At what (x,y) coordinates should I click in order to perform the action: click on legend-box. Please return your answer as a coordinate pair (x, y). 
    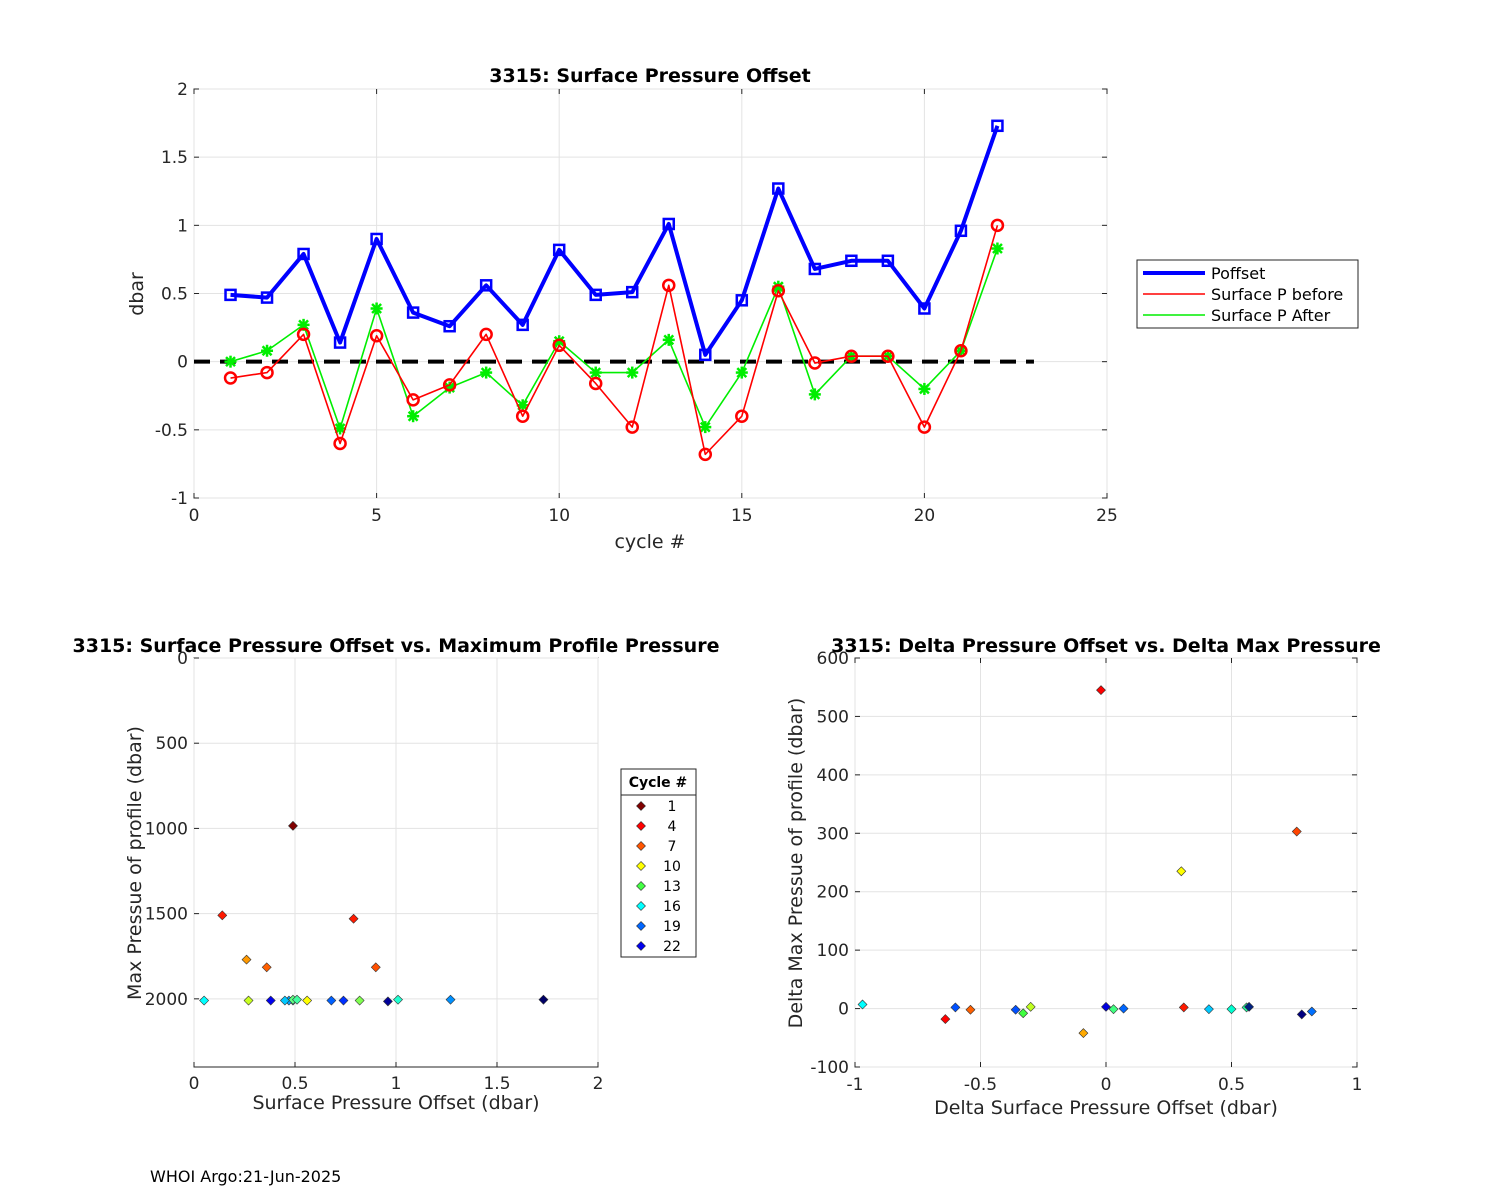
    Looking at the image, I should click on (658, 863).